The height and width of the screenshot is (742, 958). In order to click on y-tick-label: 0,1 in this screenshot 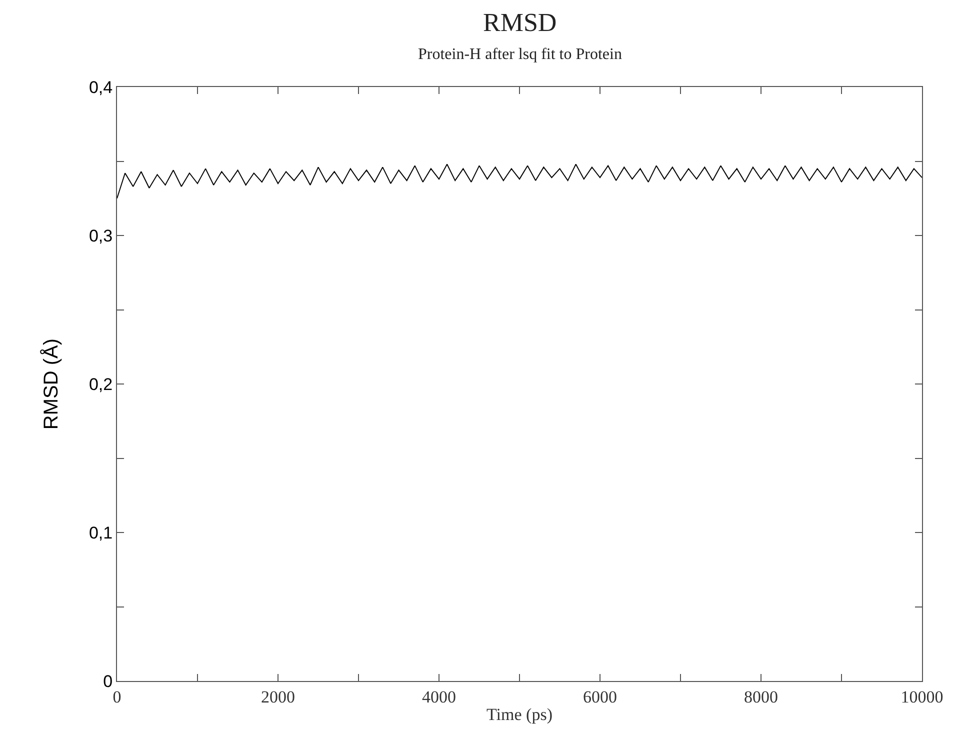, I will do `click(100, 532)`.